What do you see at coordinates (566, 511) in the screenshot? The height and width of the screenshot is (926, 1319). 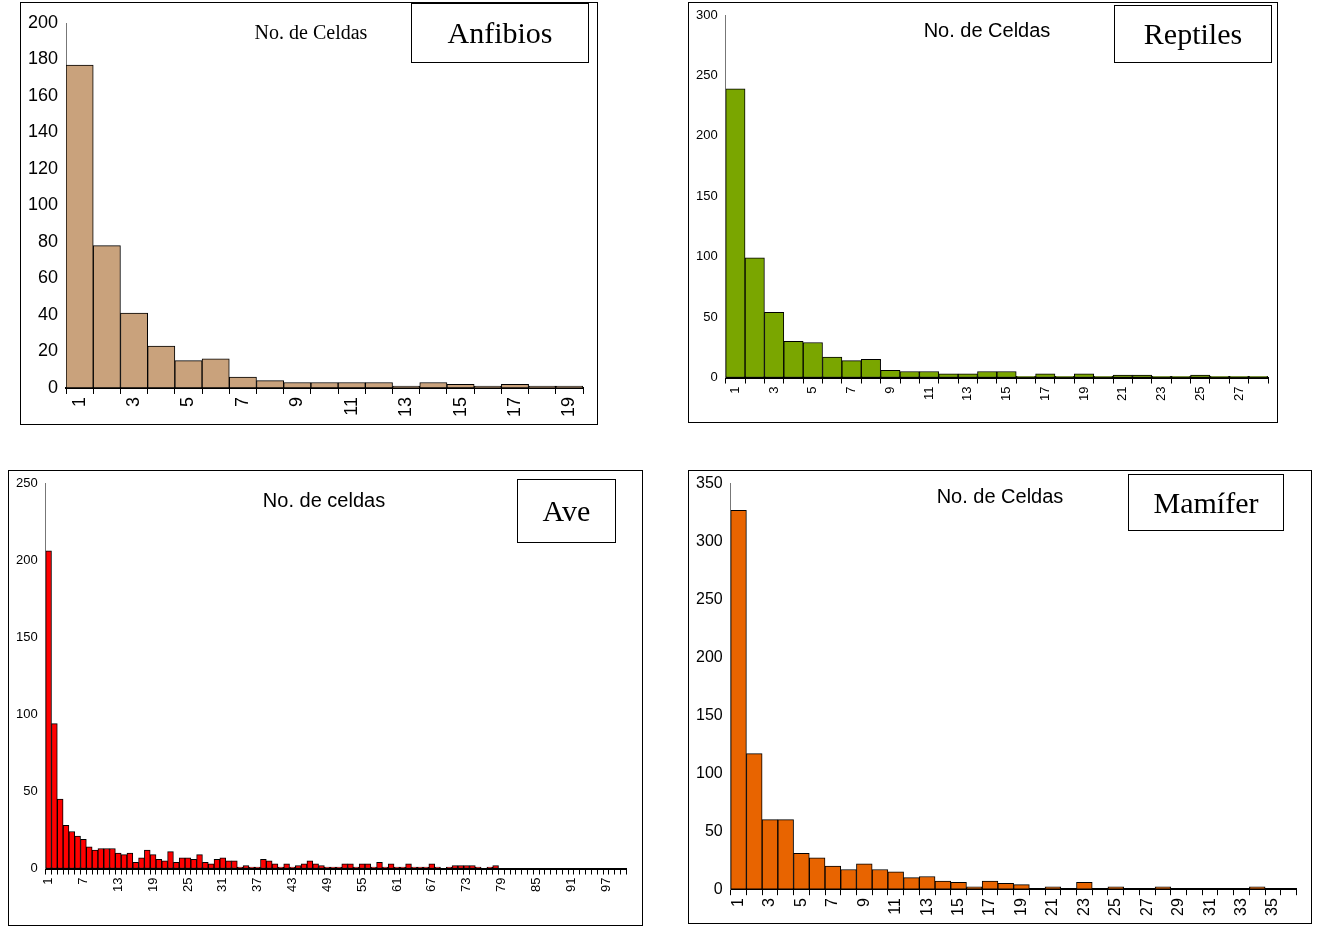 I see `chart-title: Ave` at bounding box center [566, 511].